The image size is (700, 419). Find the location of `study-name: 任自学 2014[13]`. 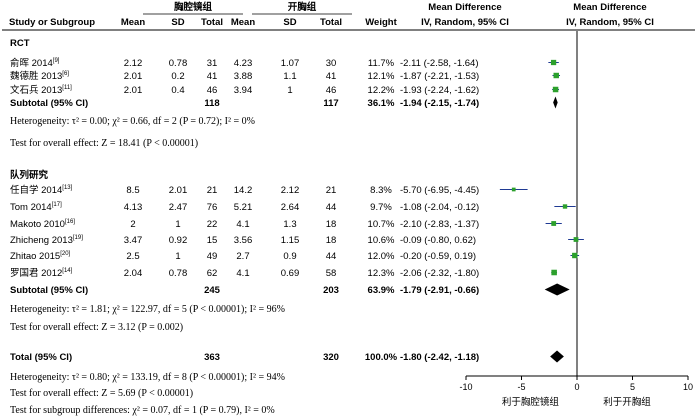

study-name: 任自学 2014[13] is located at coordinates (41, 190).